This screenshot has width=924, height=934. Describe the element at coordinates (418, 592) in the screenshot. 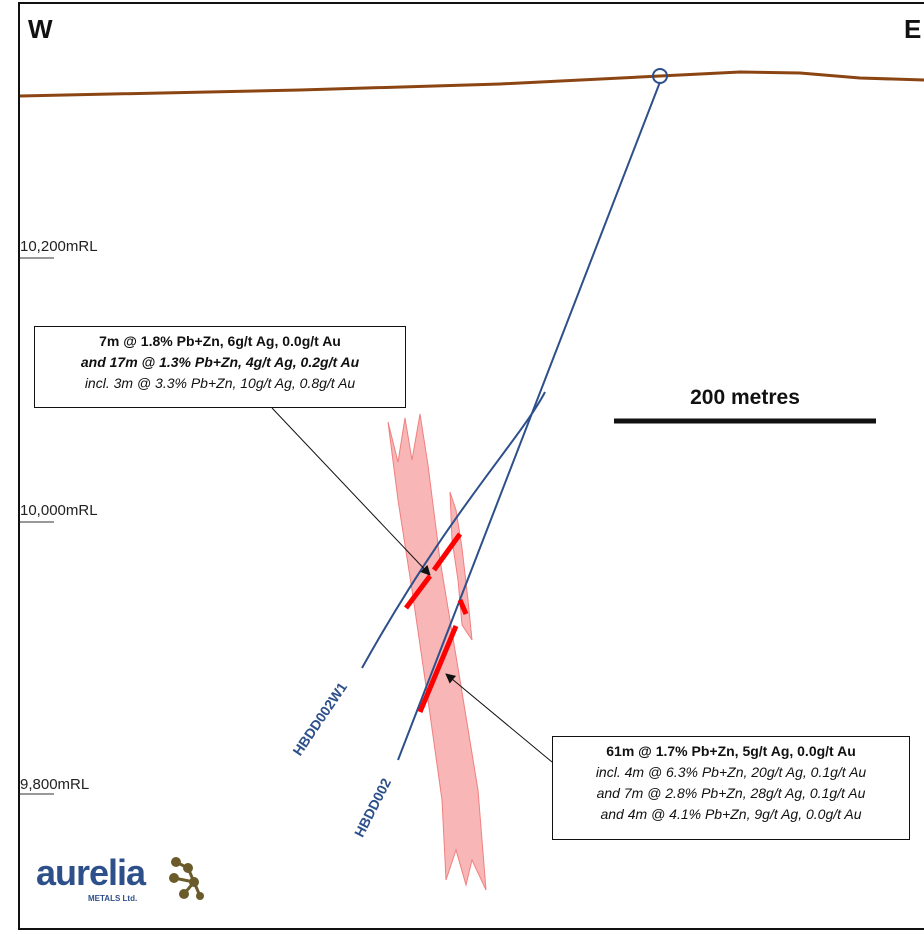

I see `intercept-w1-lower` at that location.